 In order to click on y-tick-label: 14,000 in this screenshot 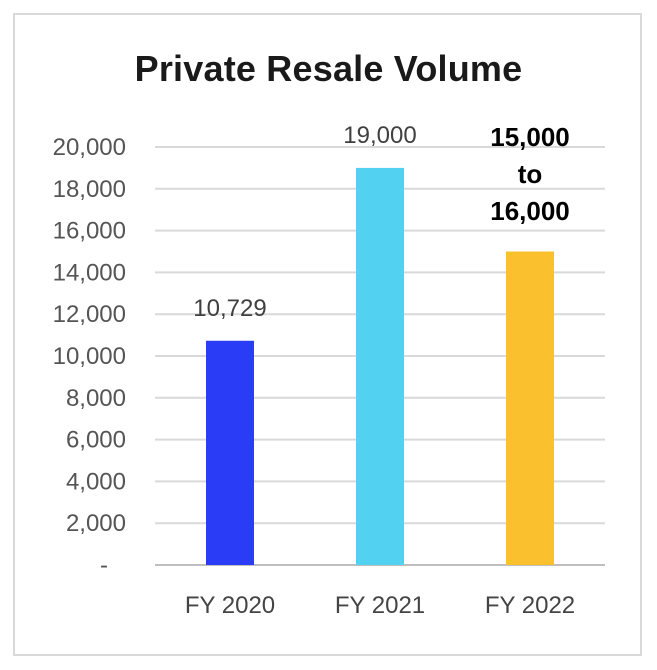, I will do `click(89, 272)`.